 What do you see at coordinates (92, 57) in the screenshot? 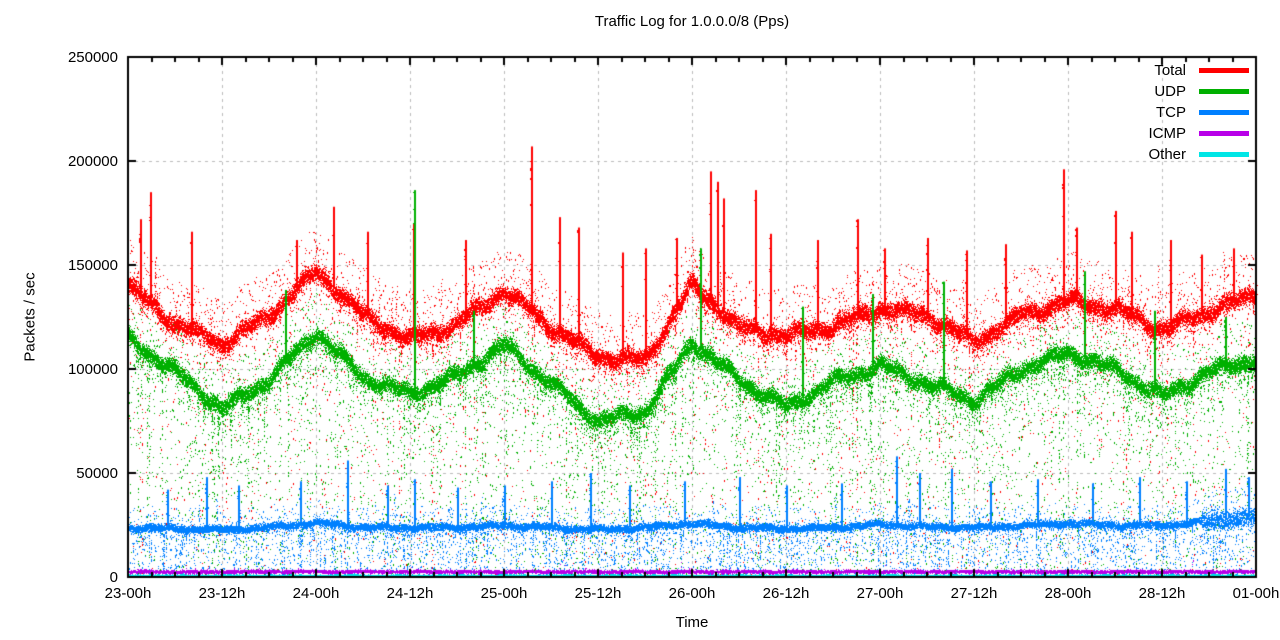
I see `y-tick-label: 250000` at bounding box center [92, 57].